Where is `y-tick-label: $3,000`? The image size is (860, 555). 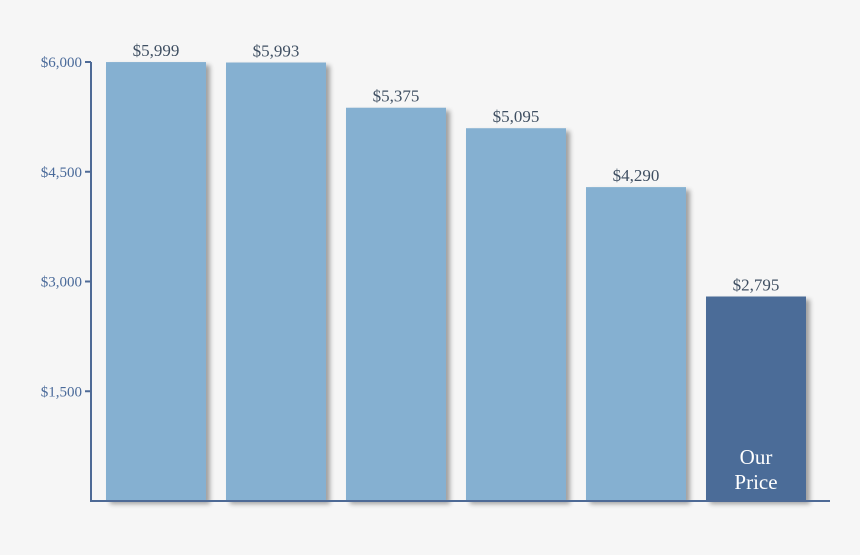 y-tick-label: $3,000 is located at coordinates (61, 283).